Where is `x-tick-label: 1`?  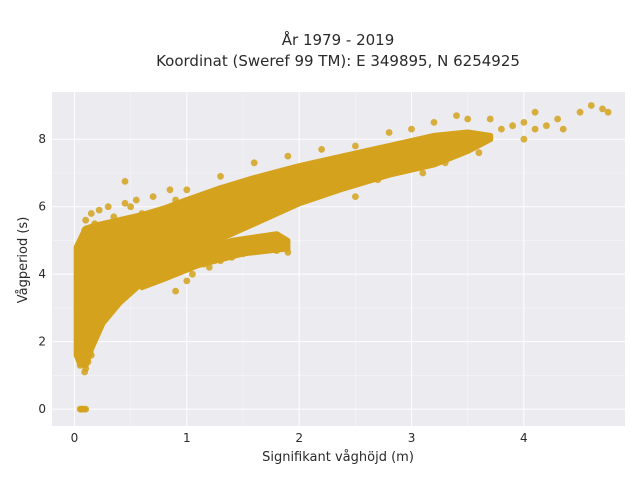 x-tick-label: 1 is located at coordinates (187, 438).